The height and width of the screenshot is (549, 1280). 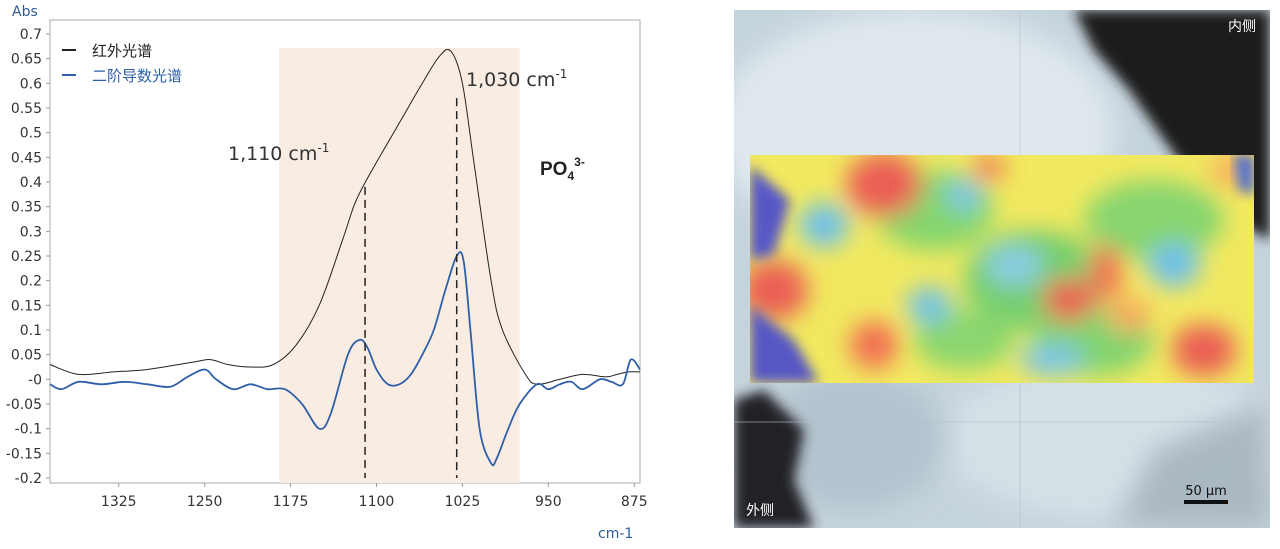 I want to click on y-tick-label: 0.05, so click(x=26, y=356).